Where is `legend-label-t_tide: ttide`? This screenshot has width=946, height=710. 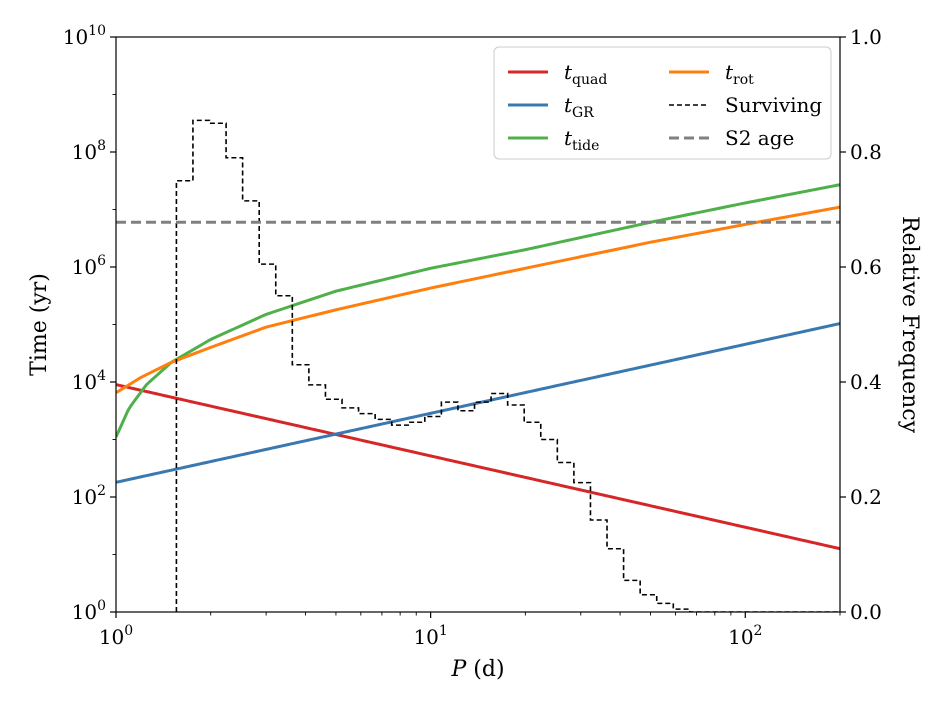
legend-label-t_tide: ttide is located at coordinates (581, 140).